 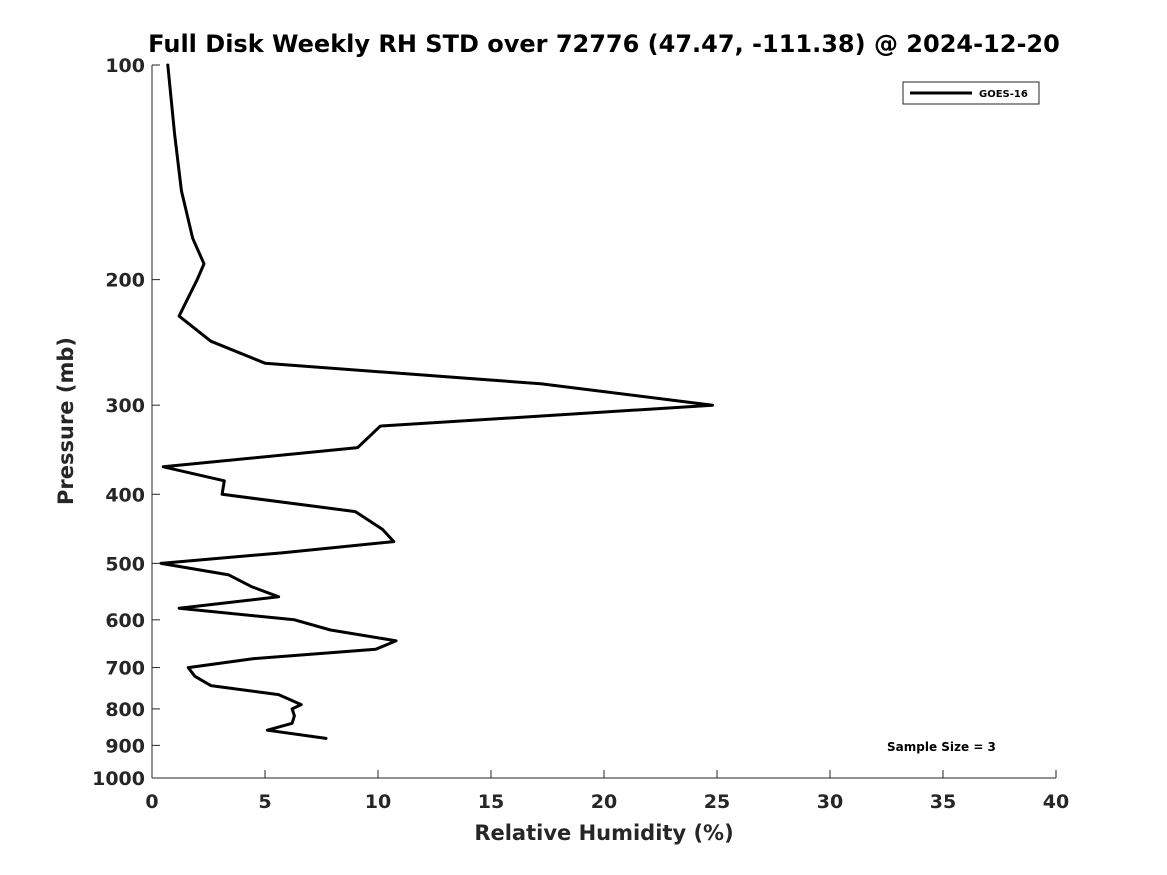 What do you see at coordinates (264, 802) in the screenshot?
I see `x-tick-label-5: 5` at bounding box center [264, 802].